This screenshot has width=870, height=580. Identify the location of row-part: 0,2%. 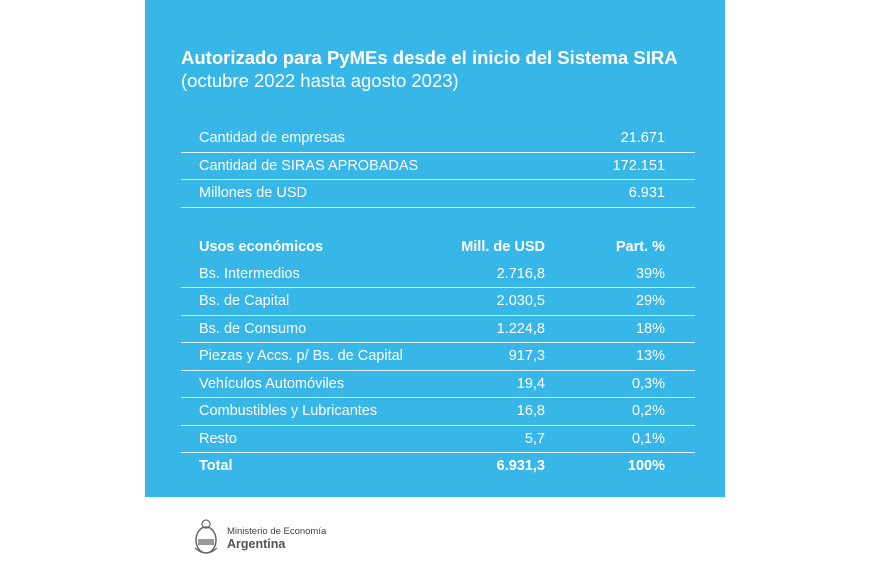
(648, 411).